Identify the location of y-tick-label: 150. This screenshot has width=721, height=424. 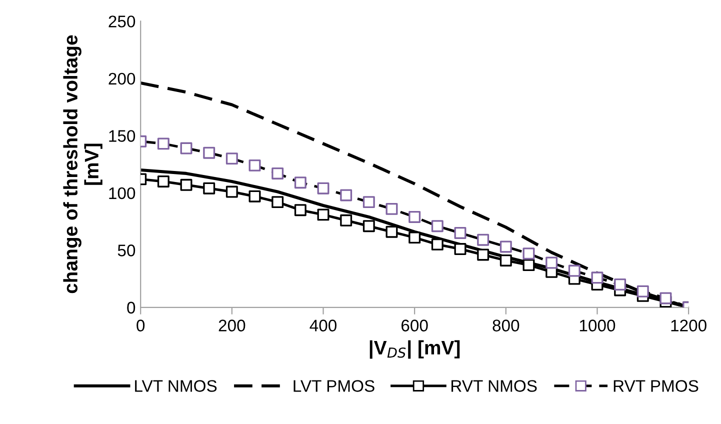
(122, 136).